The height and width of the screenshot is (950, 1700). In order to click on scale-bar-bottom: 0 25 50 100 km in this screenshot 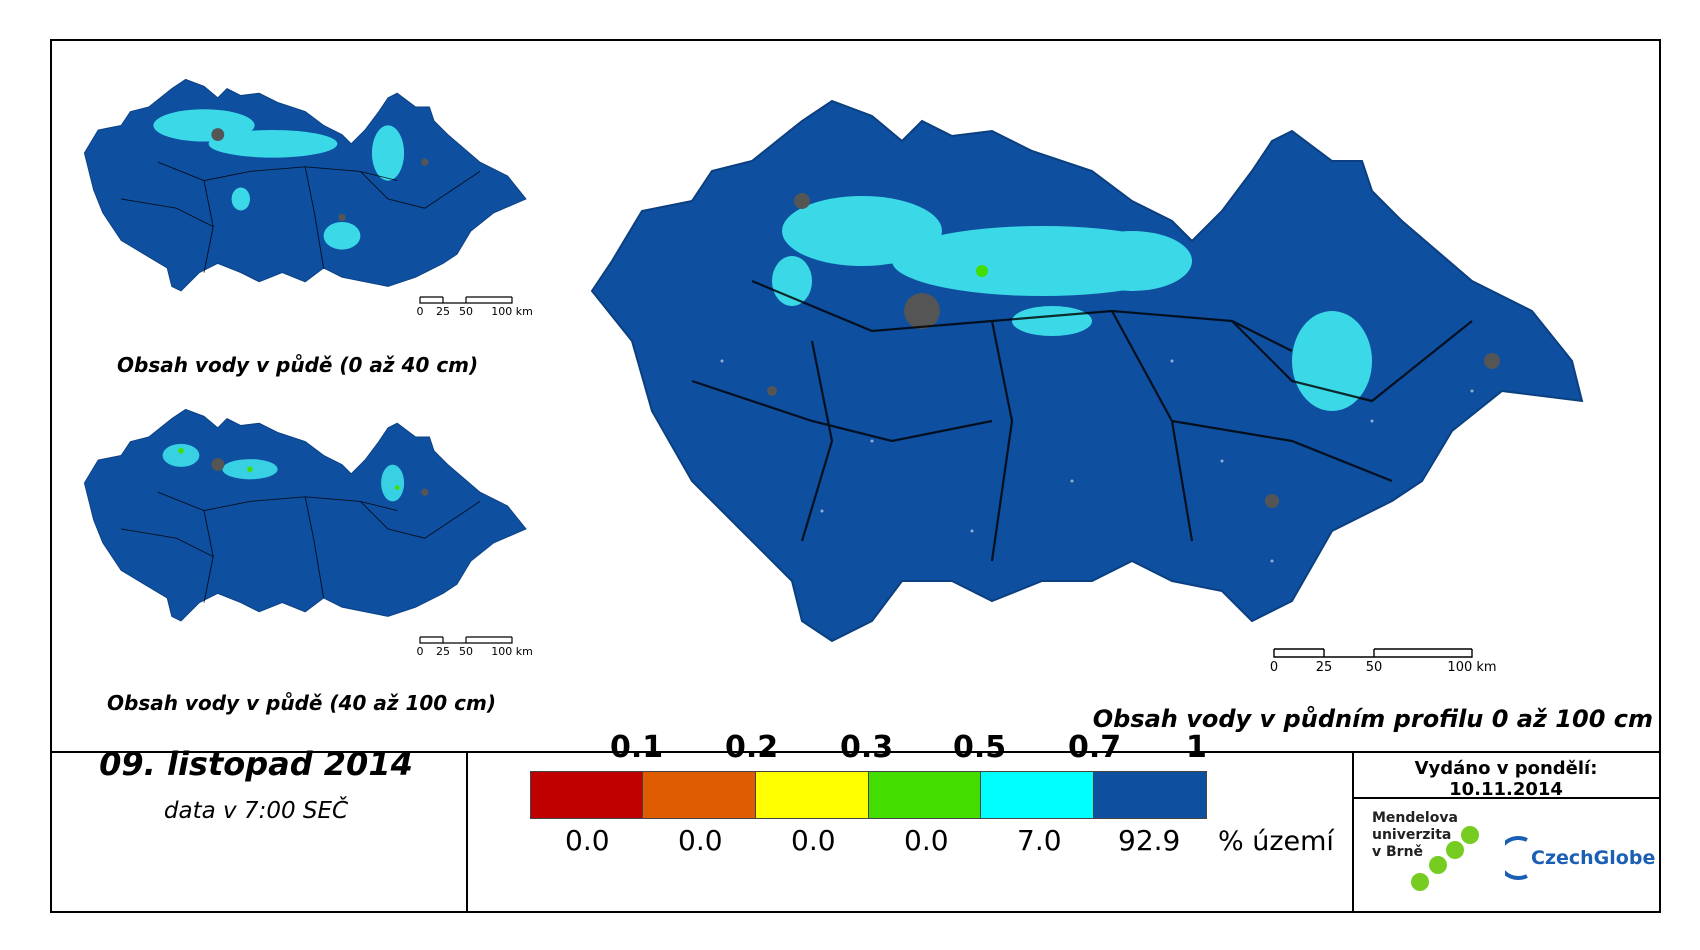, I will do `click(484, 644)`.